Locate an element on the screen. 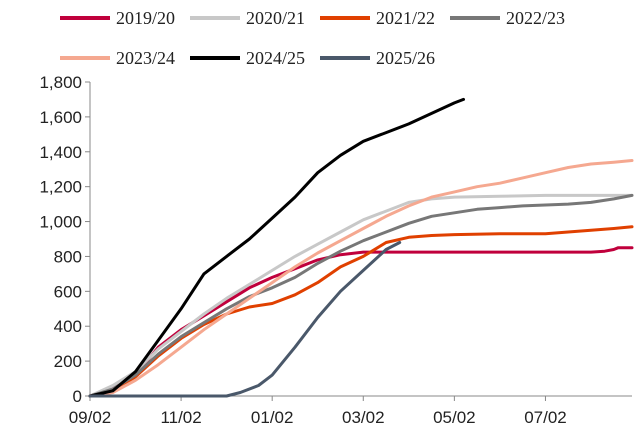 Image resolution: width=637 pixels, height=435 pixels. y-tick-label: 600 is located at coordinates (68, 291).